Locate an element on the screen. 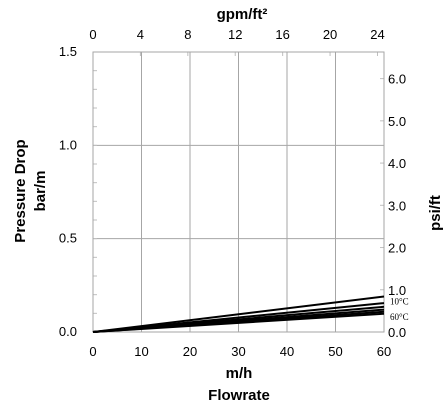 The image size is (443, 410). y2-tick-label: 6.0 is located at coordinates (397, 79).